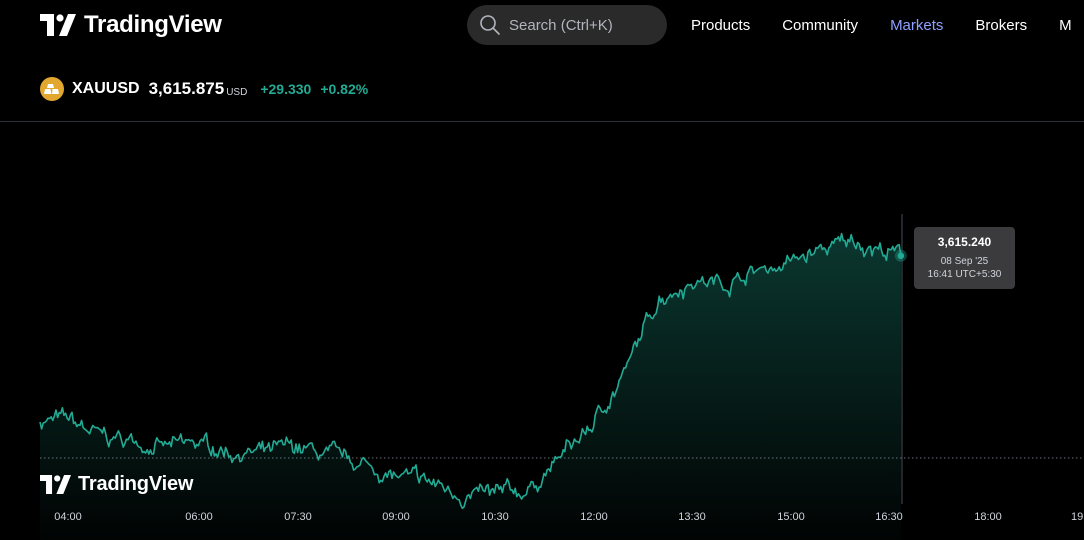 The width and height of the screenshot is (1084, 540). What do you see at coordinates (917, 25) in the screenshot?
I see `nav-markets: Markets` at bounding box center [917, 25].